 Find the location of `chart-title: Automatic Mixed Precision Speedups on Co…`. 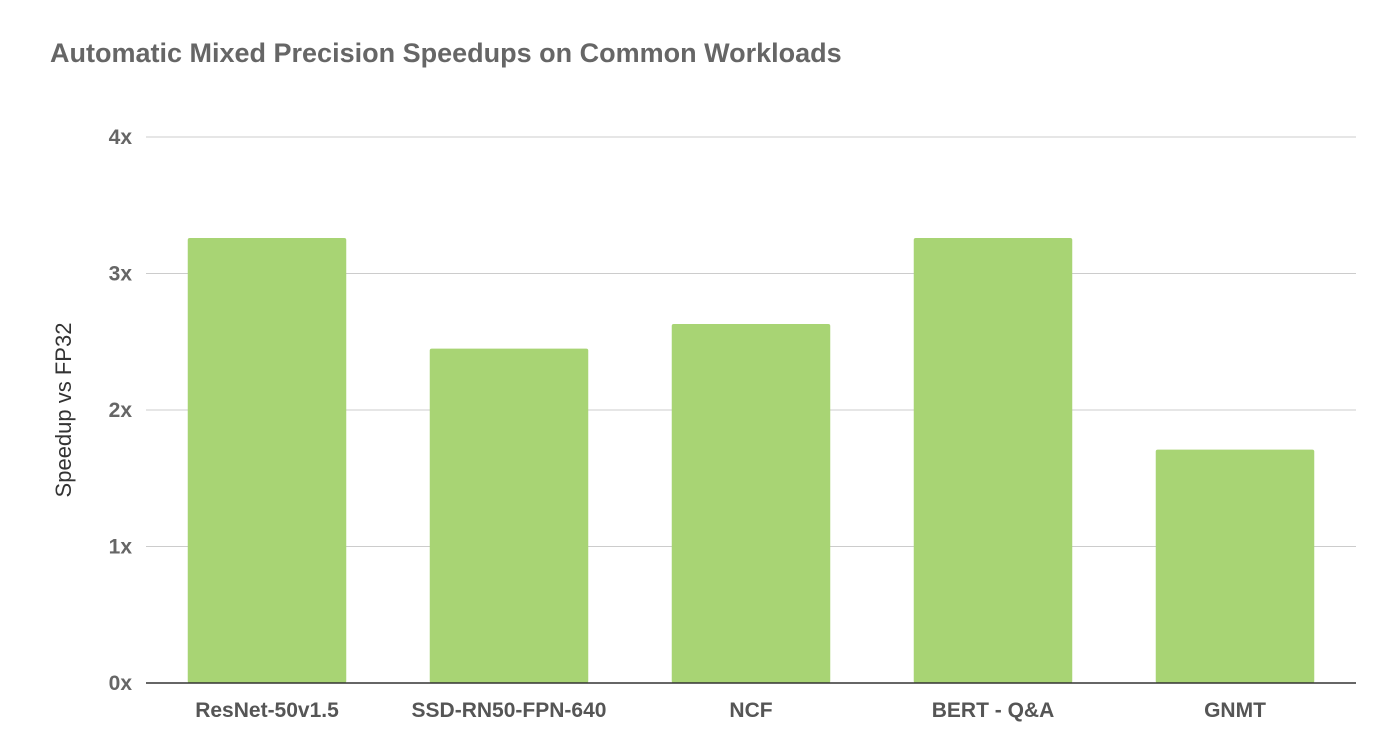

chart-title: Automatic Mixed Precision Speedups on Co… is located at coordinates (446, 53).